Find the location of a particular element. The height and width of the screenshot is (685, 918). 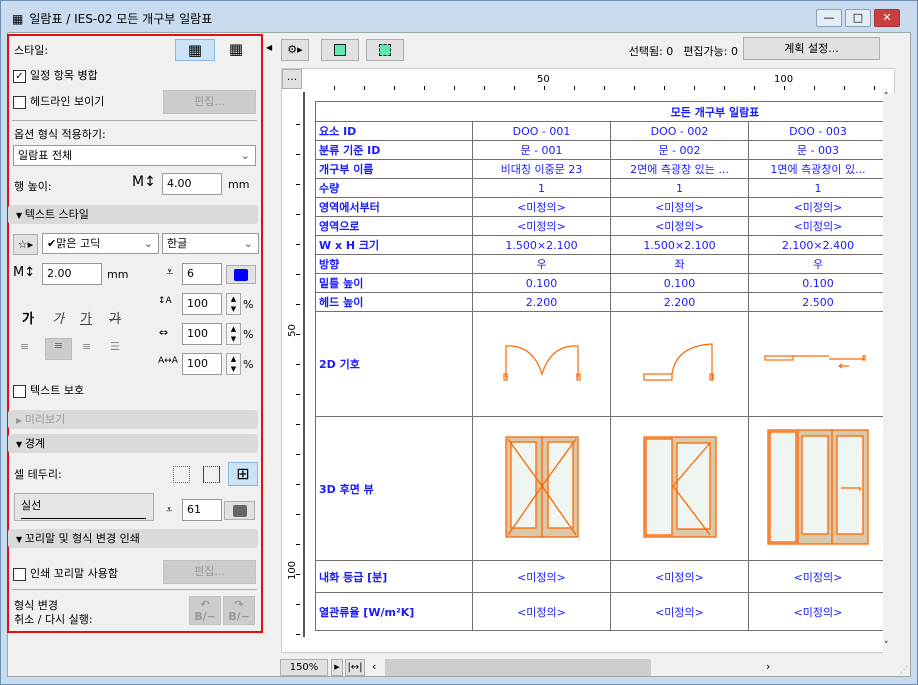

script-select: 한글 ⌄ is located at coordinates (210, 243).